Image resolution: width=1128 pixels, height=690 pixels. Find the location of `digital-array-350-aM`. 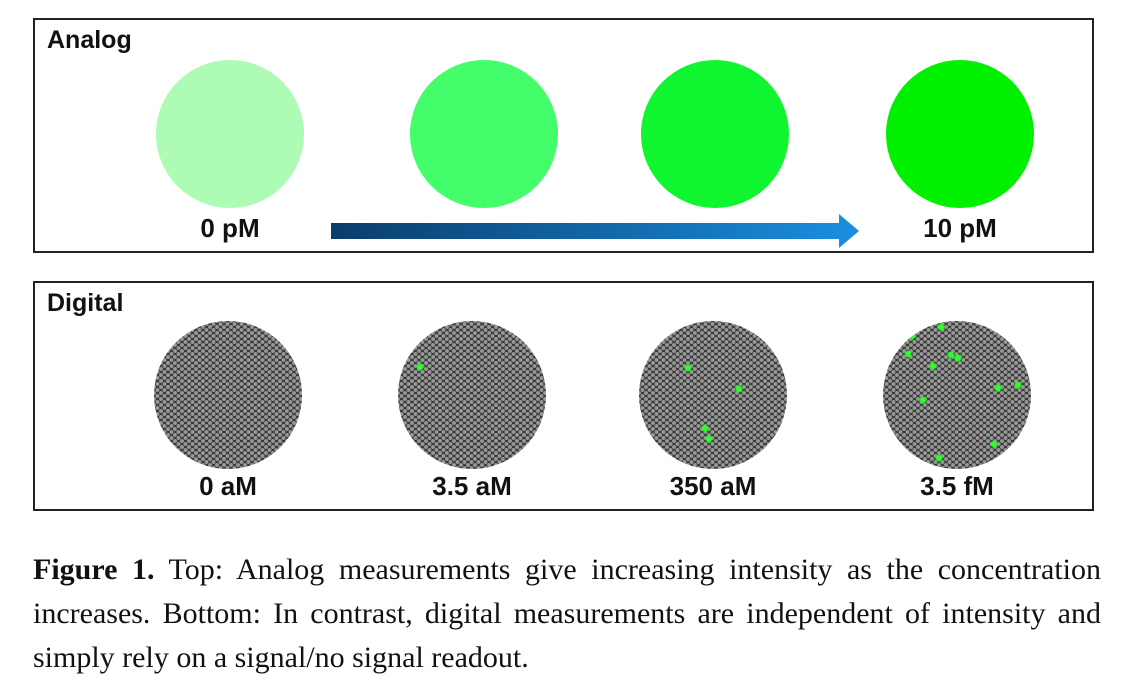

digital-array-350-aM is located at coordinates (713, 395).